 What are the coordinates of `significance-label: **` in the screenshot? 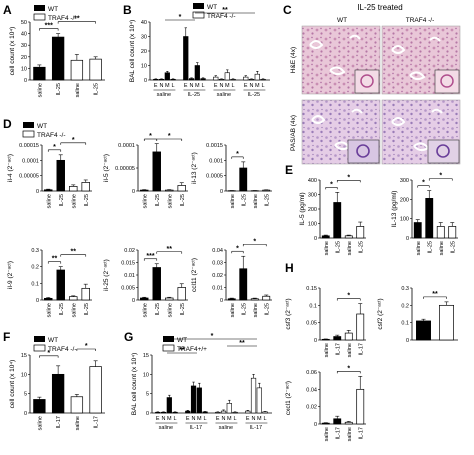 It's located at (435, 294).